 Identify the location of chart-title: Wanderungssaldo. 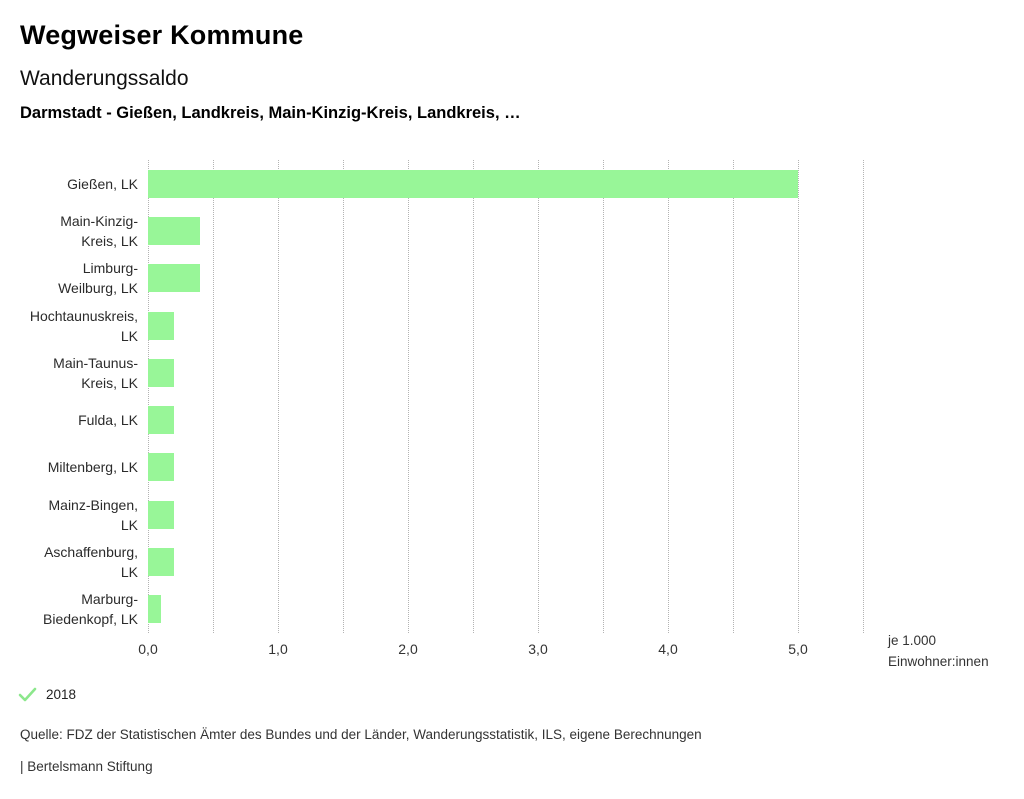
(104, 78).